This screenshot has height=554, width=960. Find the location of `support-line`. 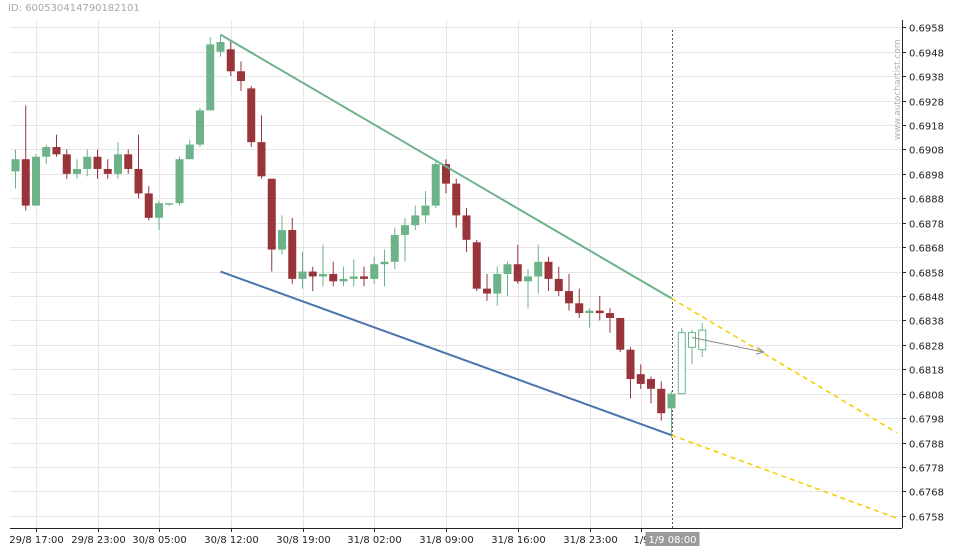

support-line is located at coordinates (446, 353).